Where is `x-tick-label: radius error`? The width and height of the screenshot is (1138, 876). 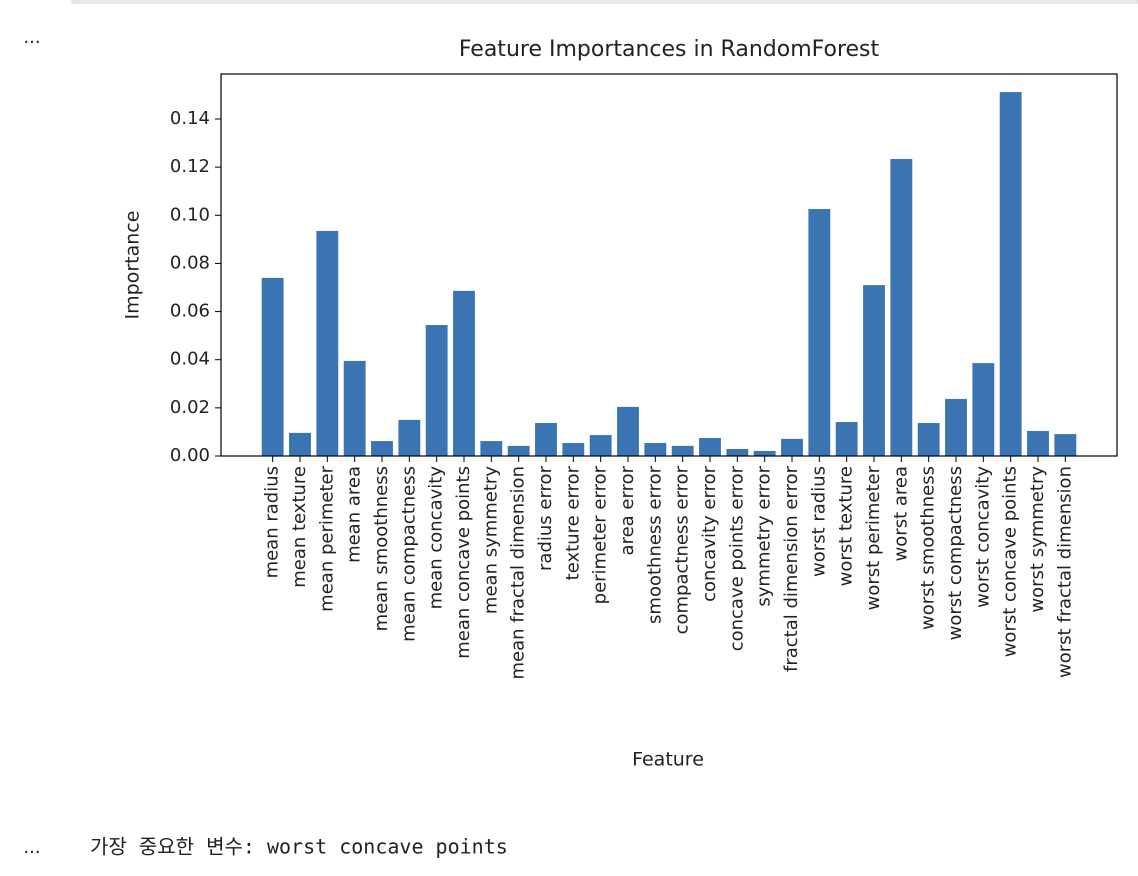 x-tick-label: radius error is located at coordinates (545, 518).